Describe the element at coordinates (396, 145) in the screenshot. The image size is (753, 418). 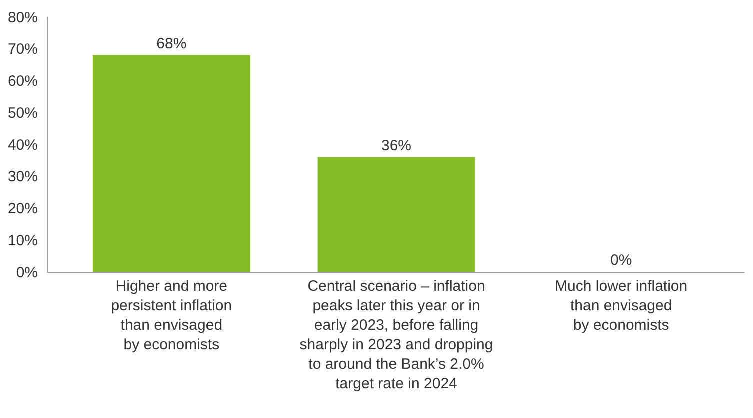
I see `data-label: 36%` at that location.